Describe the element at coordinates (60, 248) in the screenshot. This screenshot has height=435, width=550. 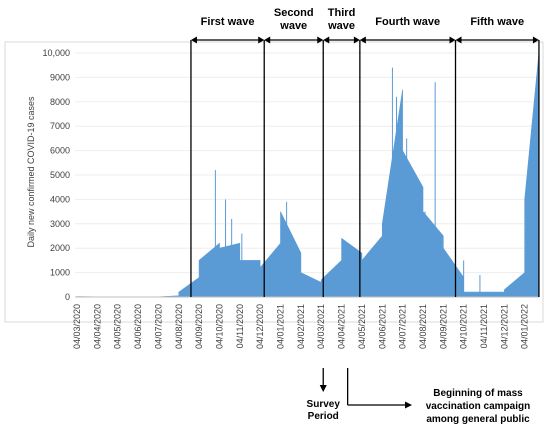
I see `y-tick-label: 2000` at that location.